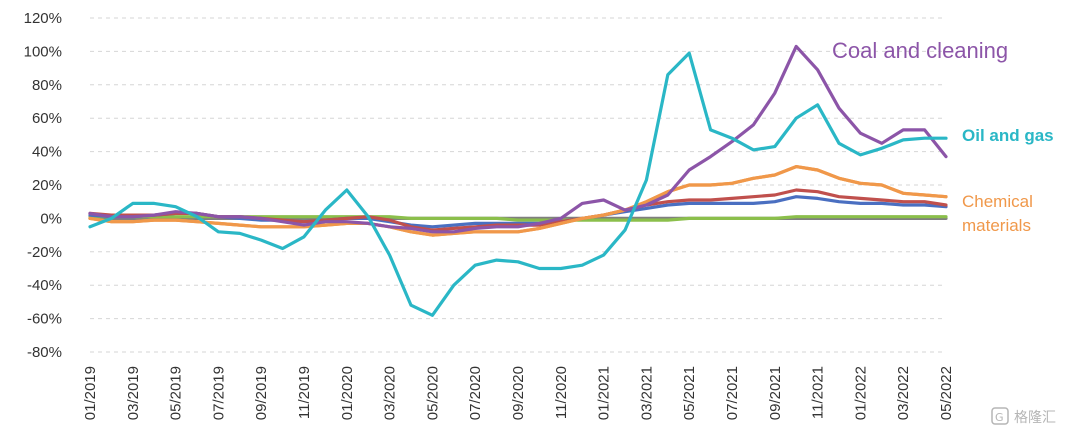 This screenshot has height=444, width=1080. What do you see at coordinates (860, 393) in the screenshot?
I see `x-tick-label: 01/2022` at bounding box center [860, 393].